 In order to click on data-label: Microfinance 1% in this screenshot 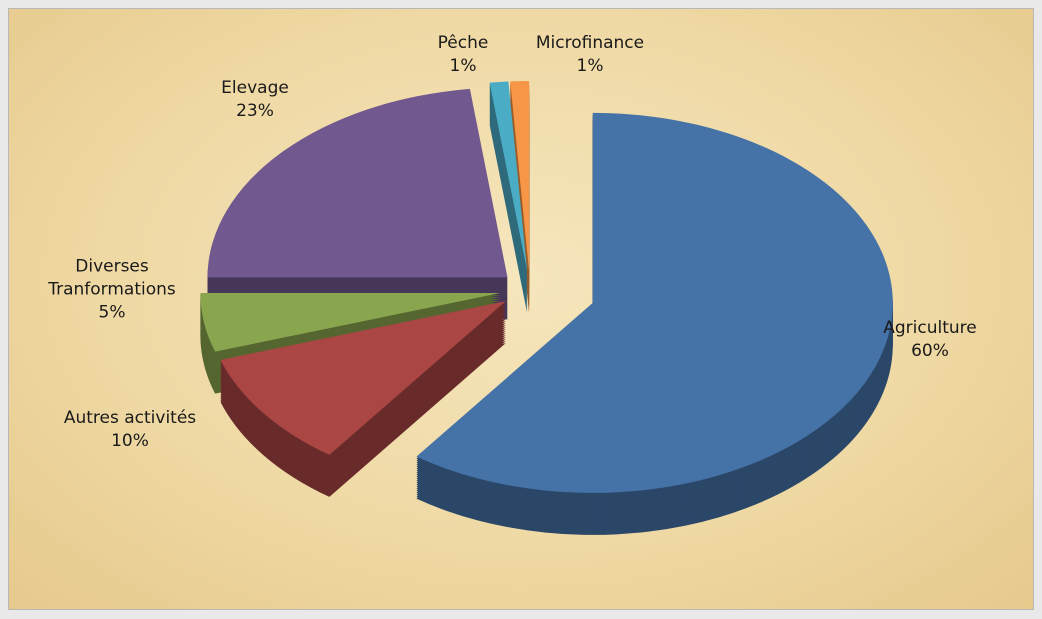, I will do `click(590, 55)`.